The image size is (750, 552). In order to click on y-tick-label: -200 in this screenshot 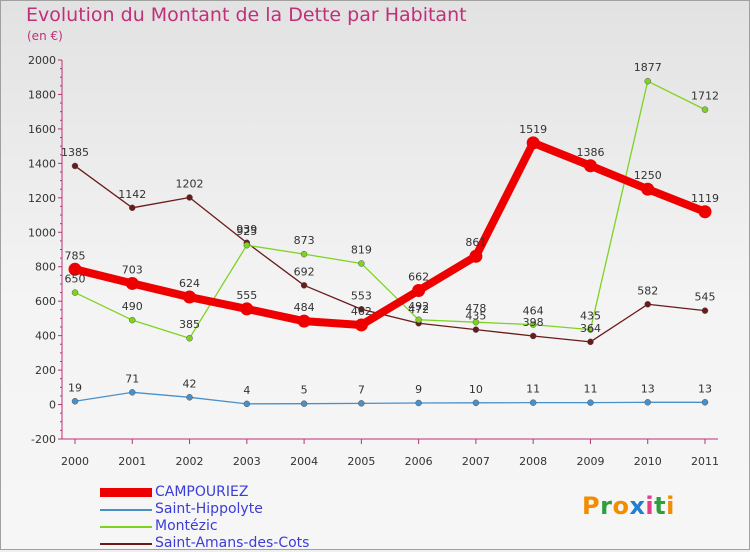, I will do `click(43, 439)`.